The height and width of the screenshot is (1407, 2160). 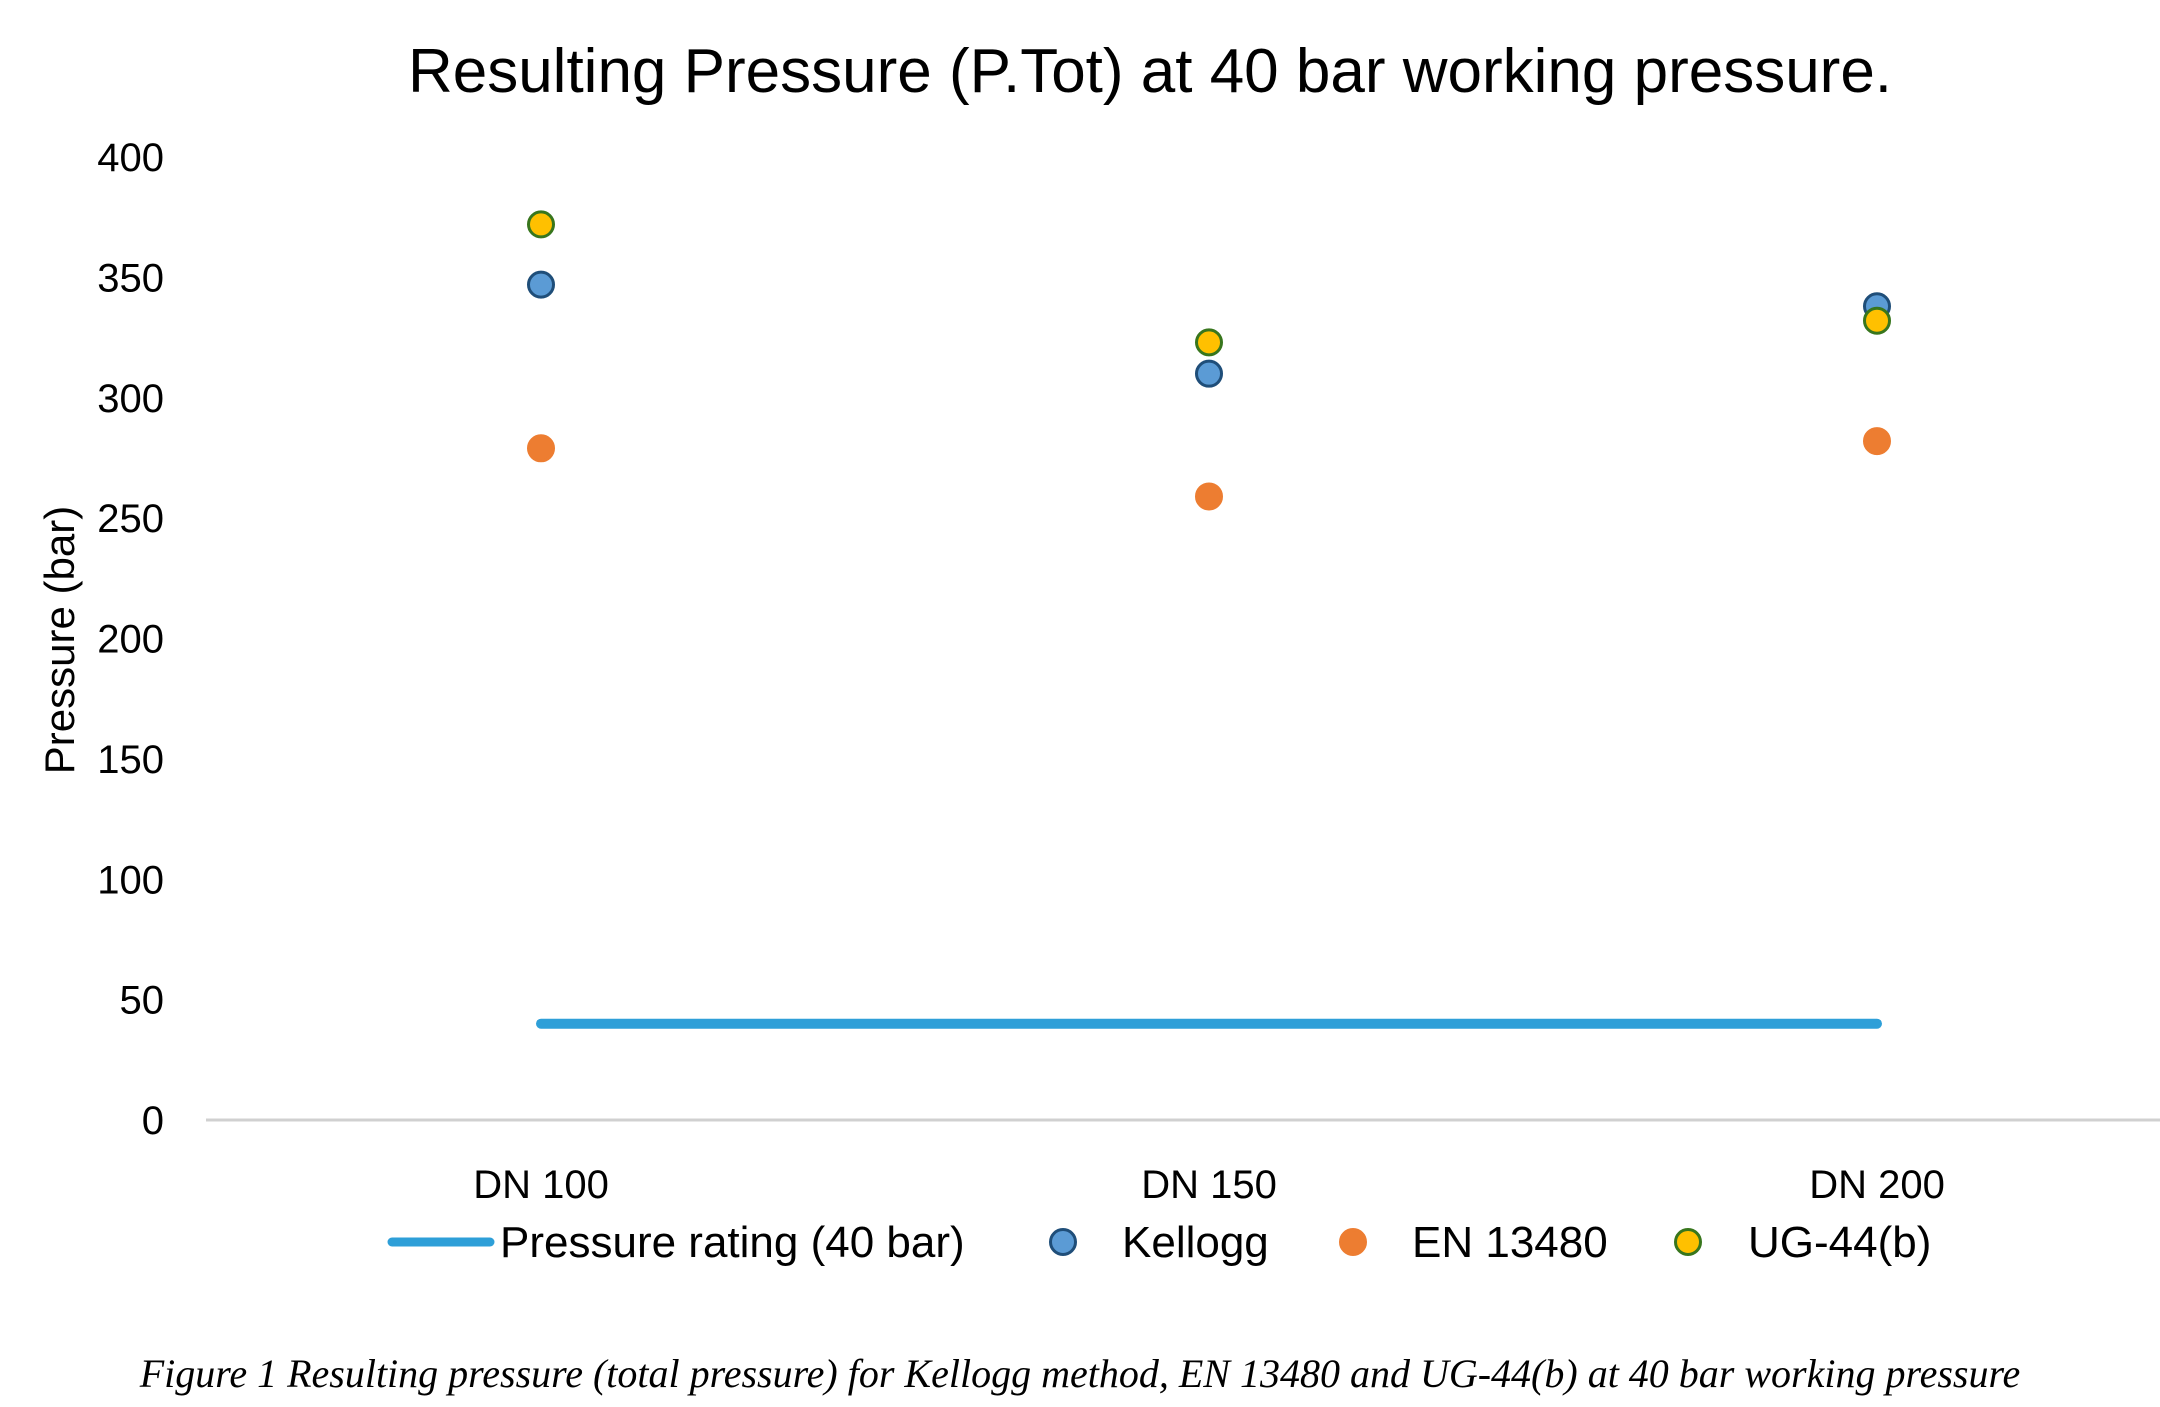 What do you see at coordinates (153, 1121) in the screenshot?
I see `y-tick-label: 0` at bounding box center [153, 1121].